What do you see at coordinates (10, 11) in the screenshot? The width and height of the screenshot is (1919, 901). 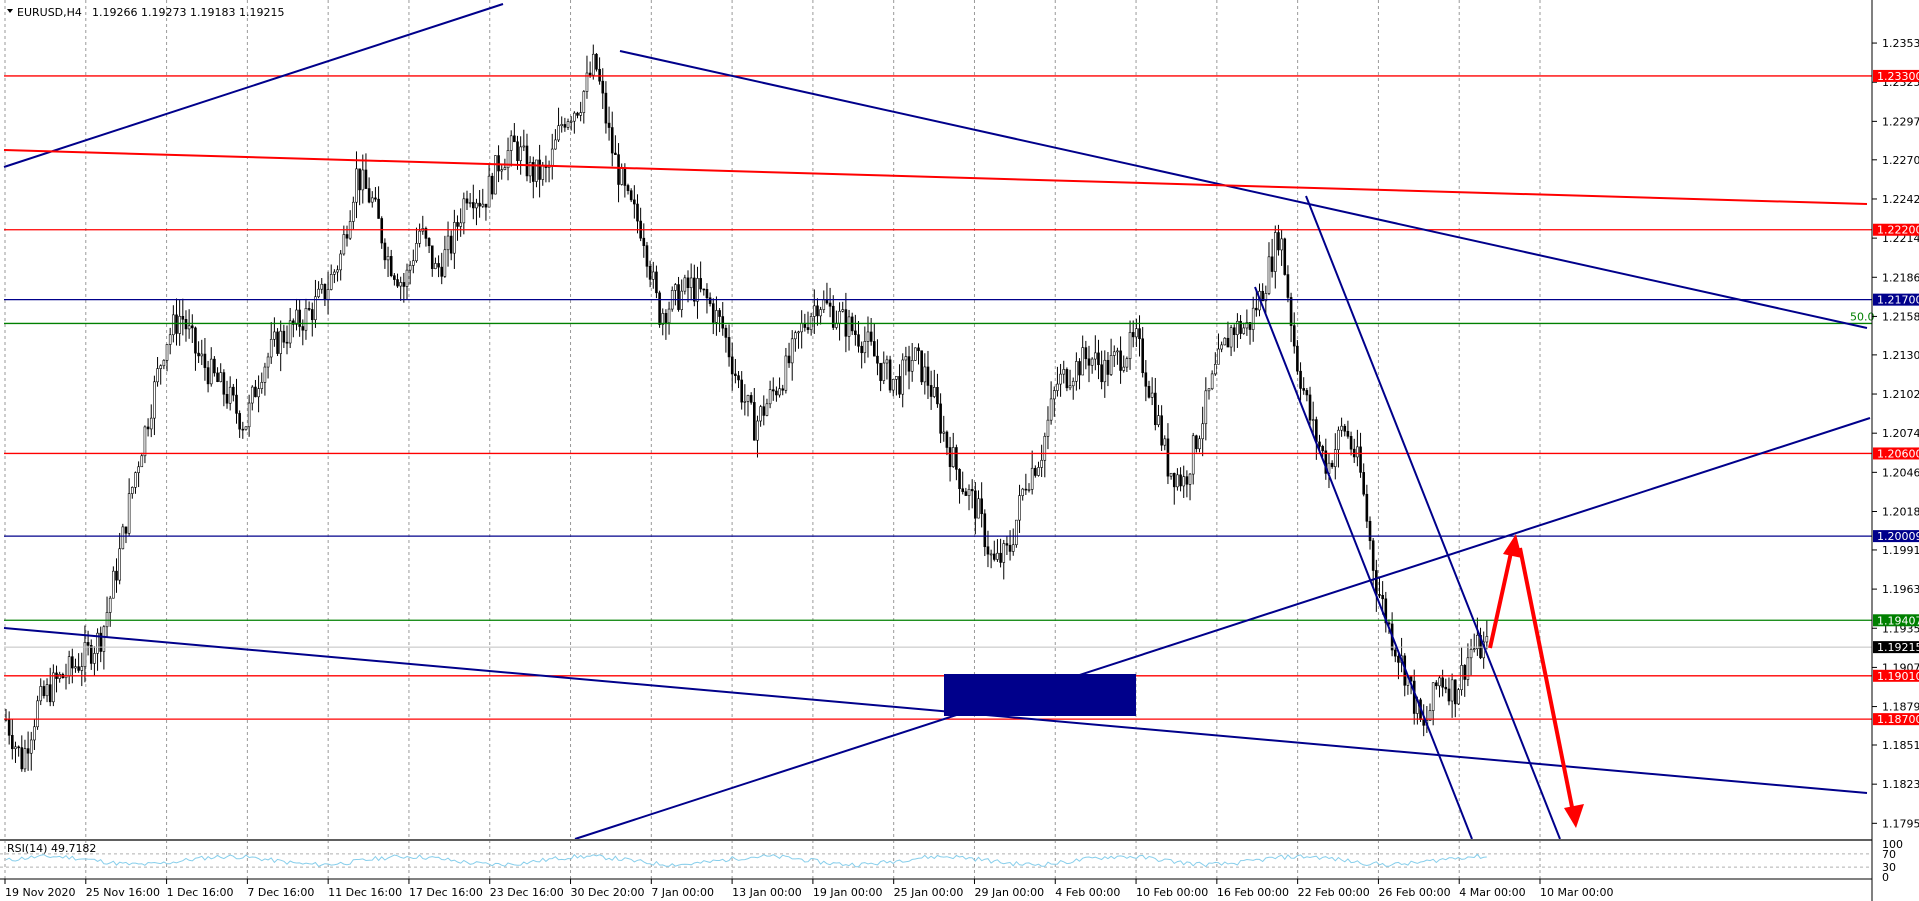 I see `triangle-down-icon` at bounding box center [10, 11].